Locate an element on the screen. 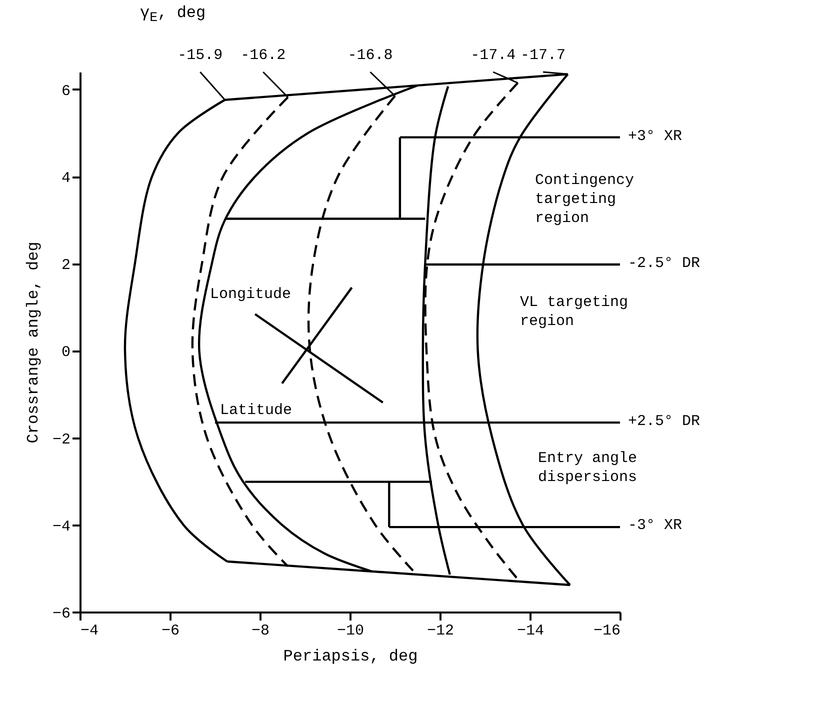 This screenshot has height=713, width=817. y-tick-label: 6 is located at coordinates (65, 91).